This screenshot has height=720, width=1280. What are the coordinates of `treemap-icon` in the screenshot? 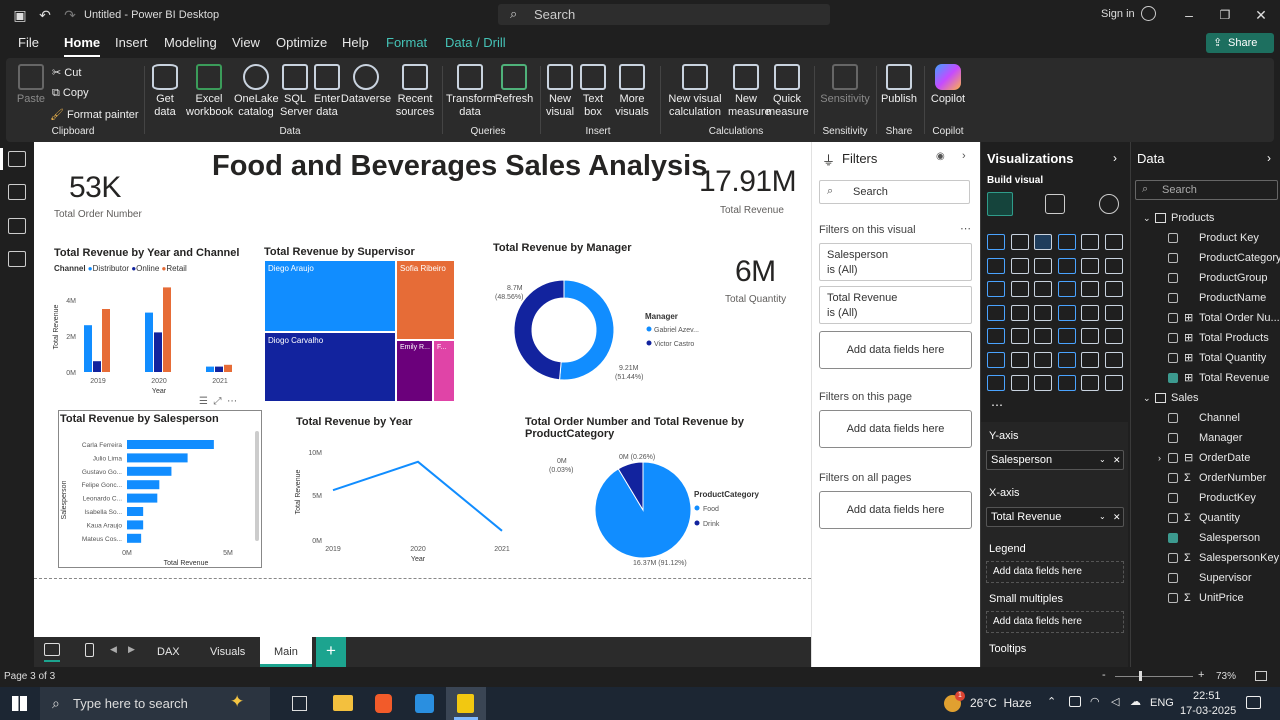 It's located at (996, 312).